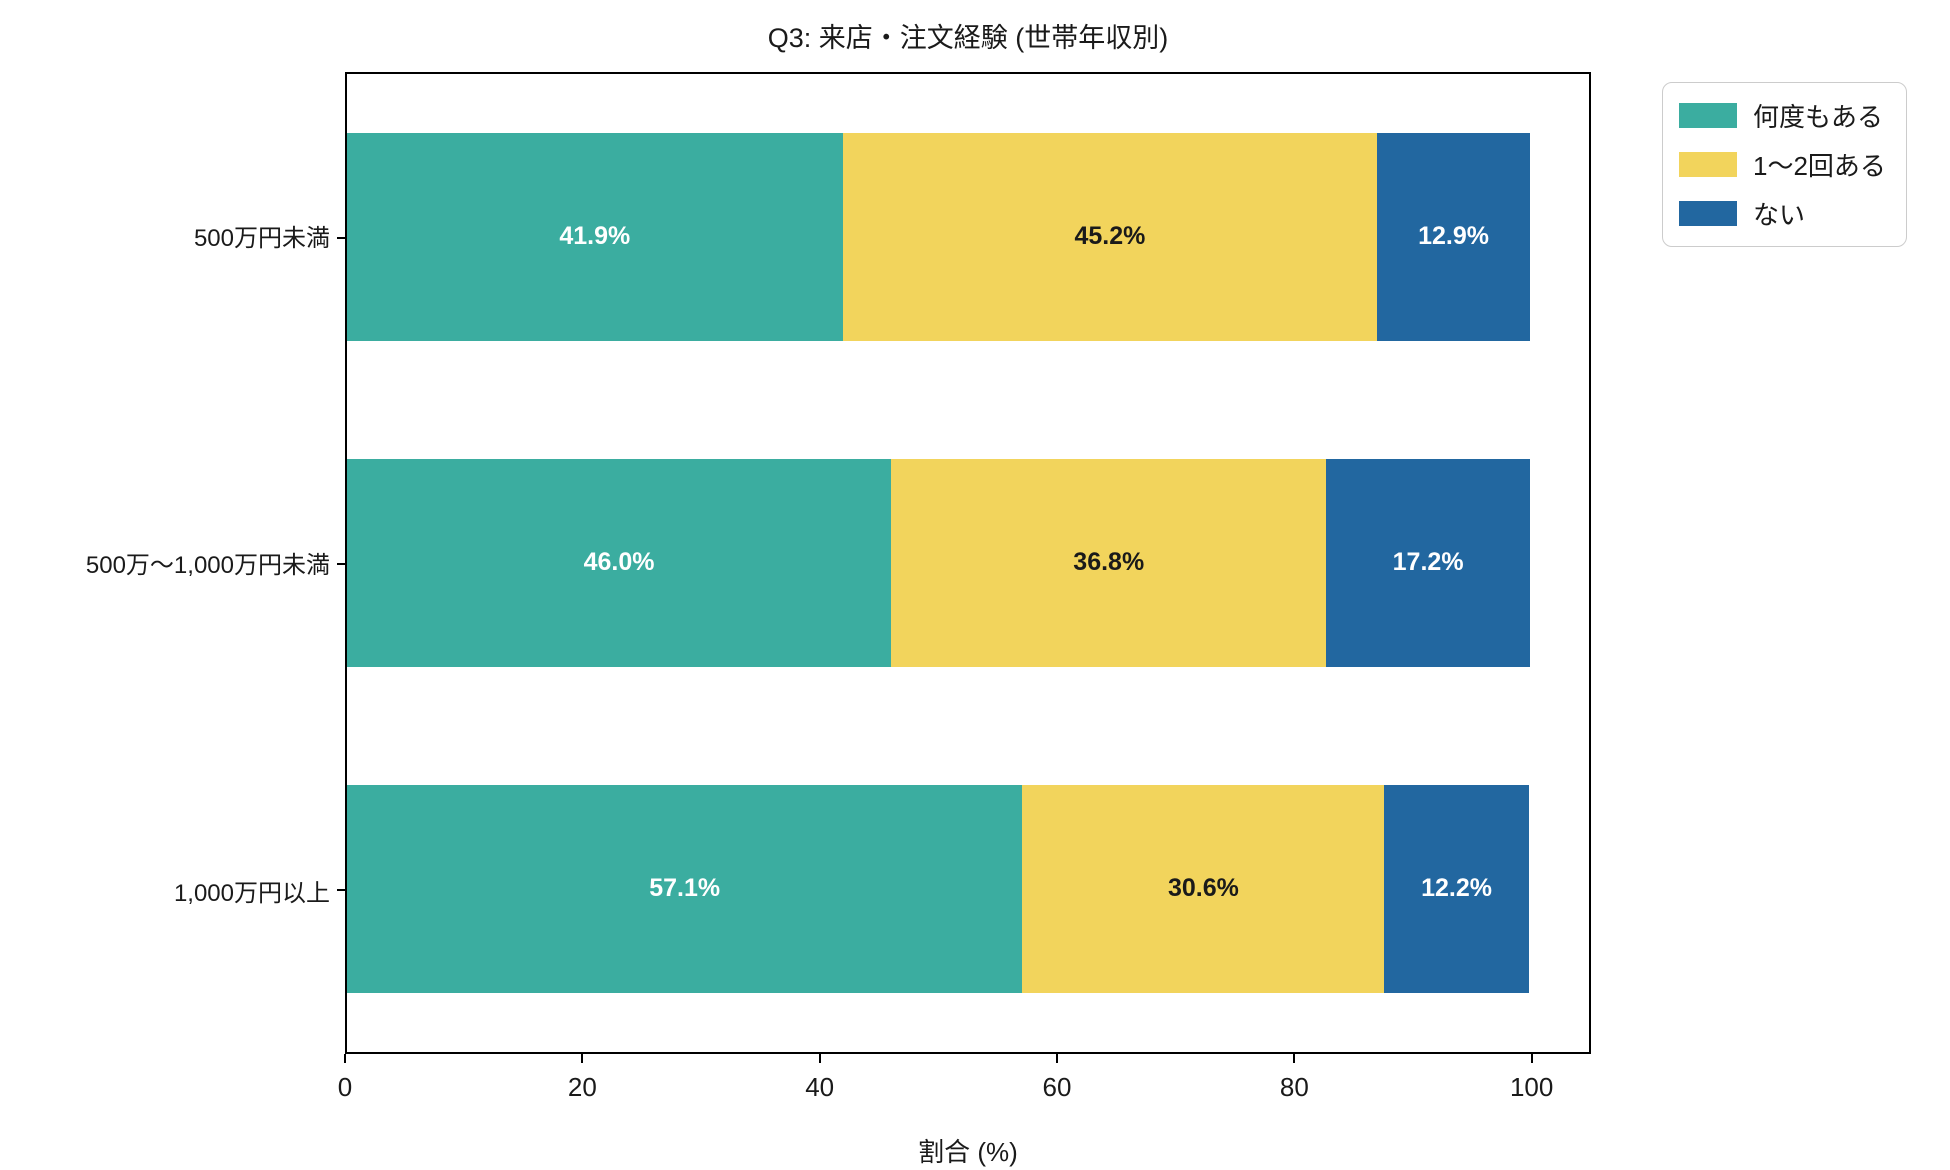  I want to click on y-axis: 500万円未満 500万〜1,000万円未満 1,000万円以上, so click(165, 563).